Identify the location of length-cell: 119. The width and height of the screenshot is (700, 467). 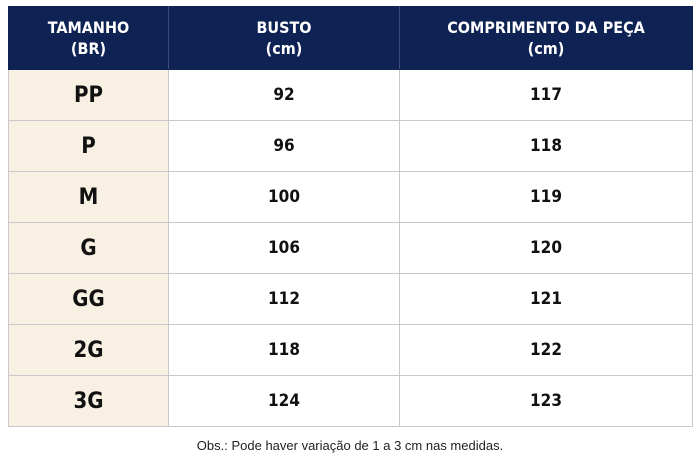
(546, 197).